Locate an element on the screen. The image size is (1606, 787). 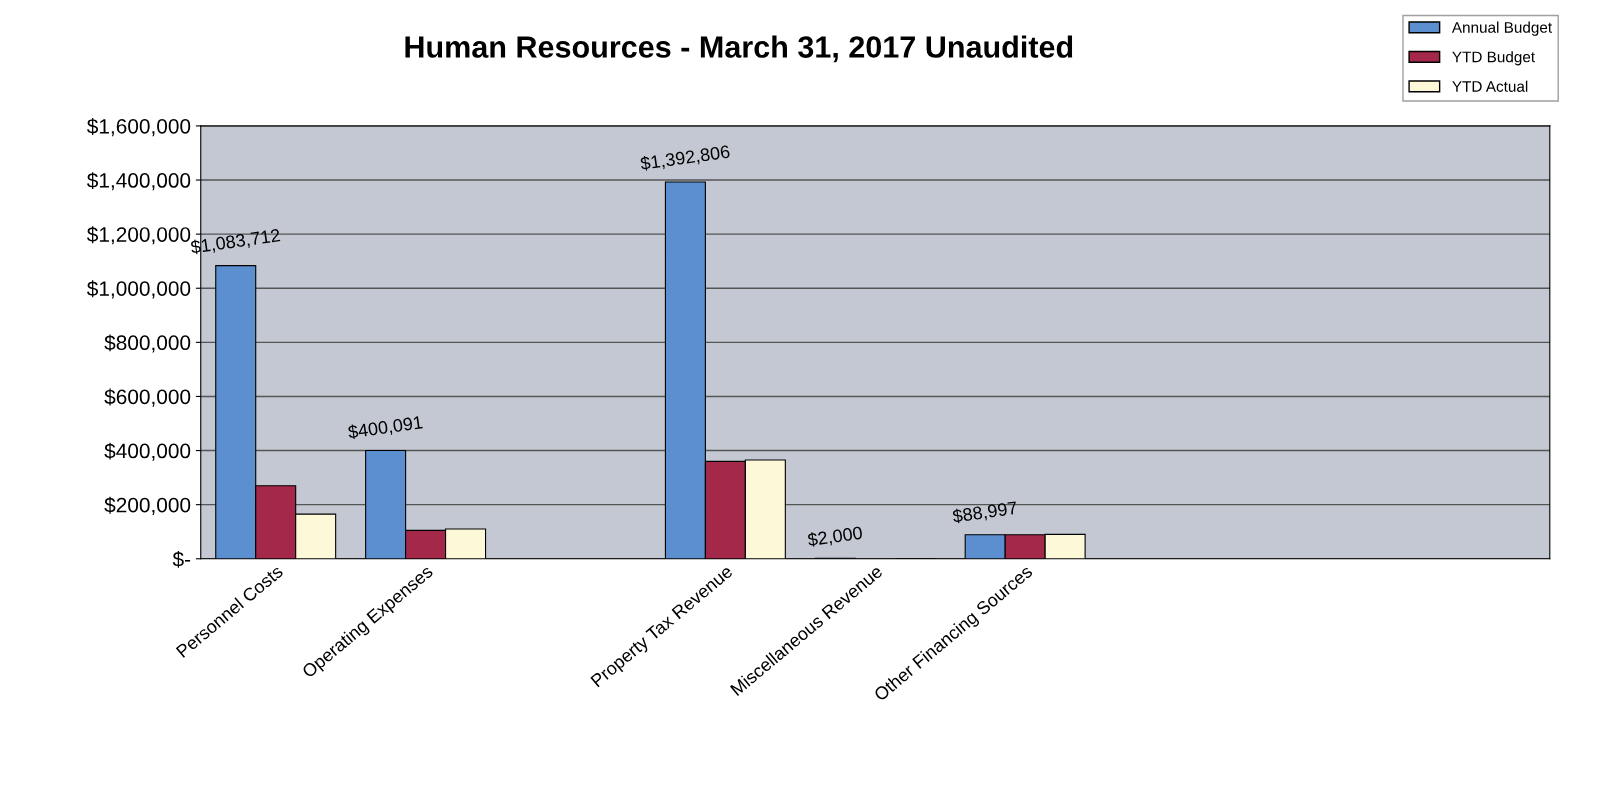
y-tick-label: $200,000 is located at coordinates (147, 505).